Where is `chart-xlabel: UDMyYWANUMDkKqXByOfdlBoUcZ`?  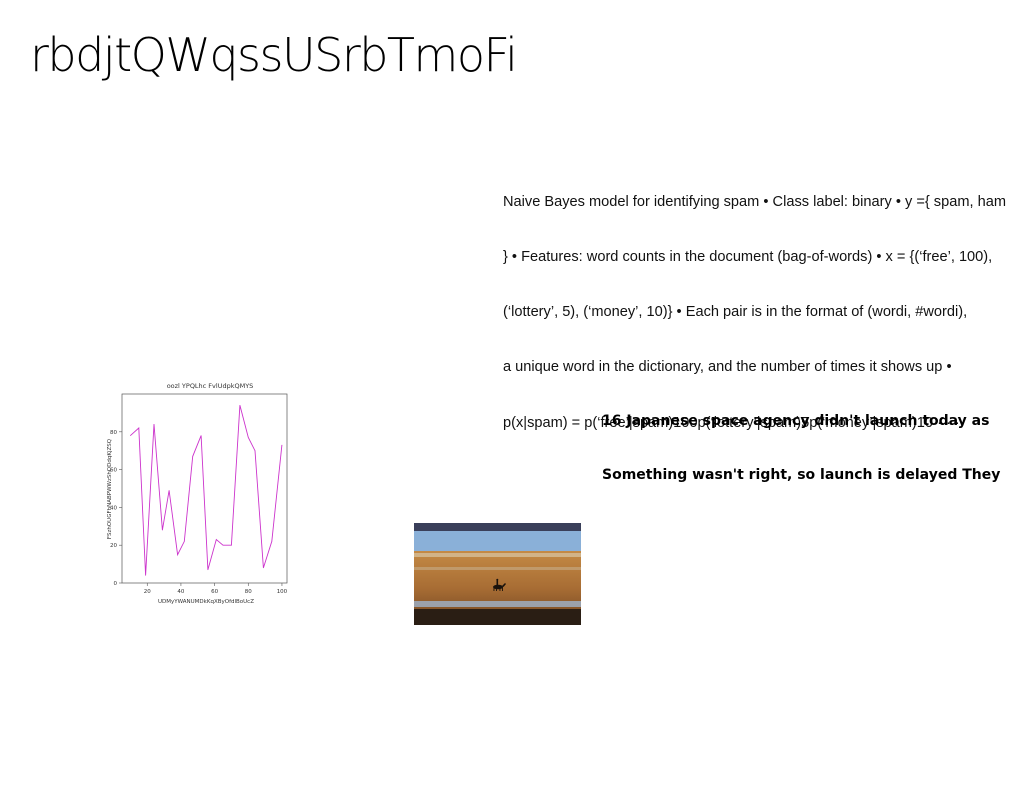 chart-xlabel: UDMyYWANUMDkKqXByOfdlBoUcZ is located at coordinates (206, 602).